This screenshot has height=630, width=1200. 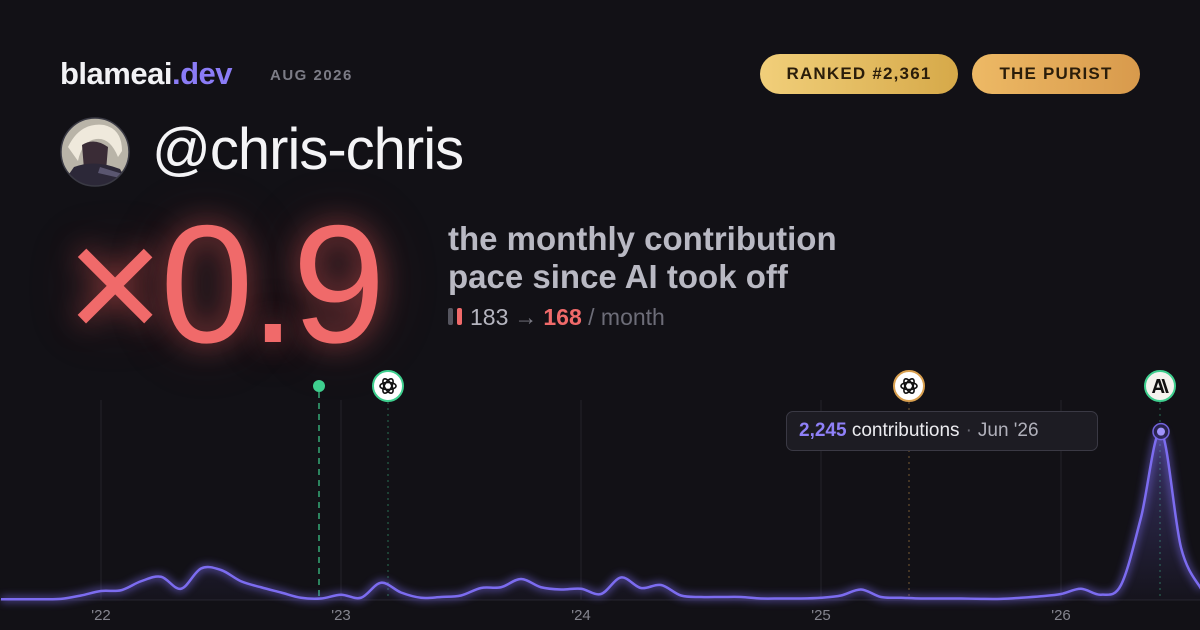 I want to click on multiplier: ×0.9, so click(x=226, y=284).